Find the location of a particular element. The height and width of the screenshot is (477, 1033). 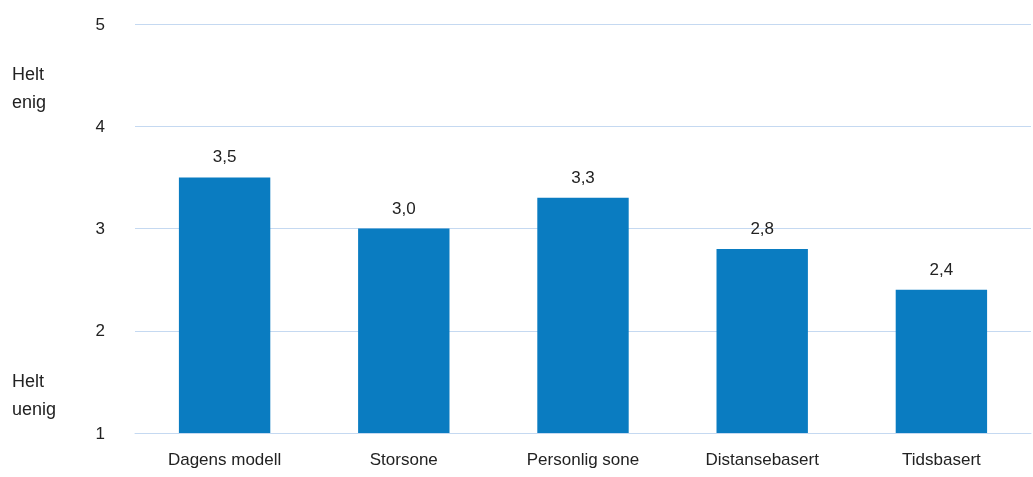

x-tick-label: Storsone is located at coordinates (403, 459).